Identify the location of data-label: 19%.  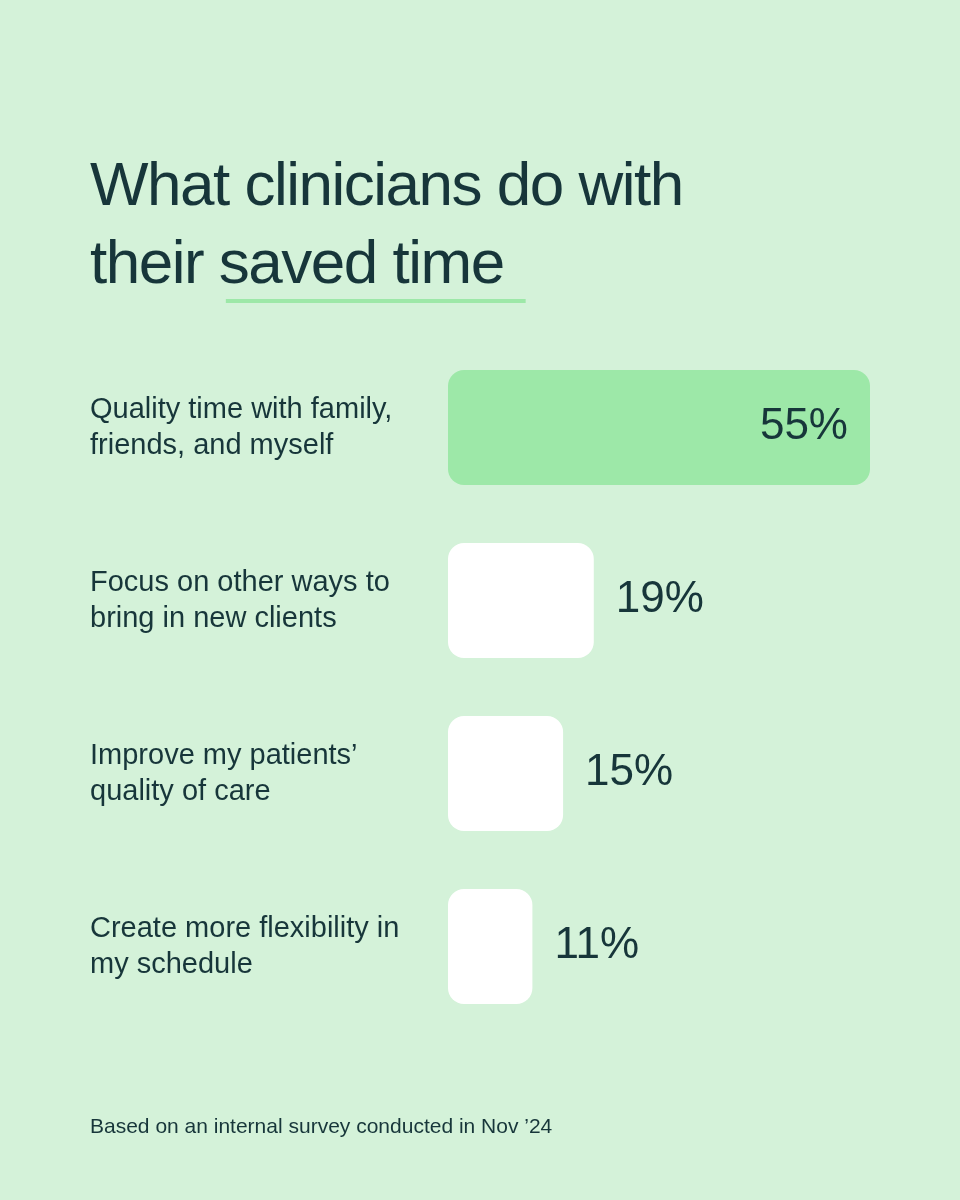
(659, 597).